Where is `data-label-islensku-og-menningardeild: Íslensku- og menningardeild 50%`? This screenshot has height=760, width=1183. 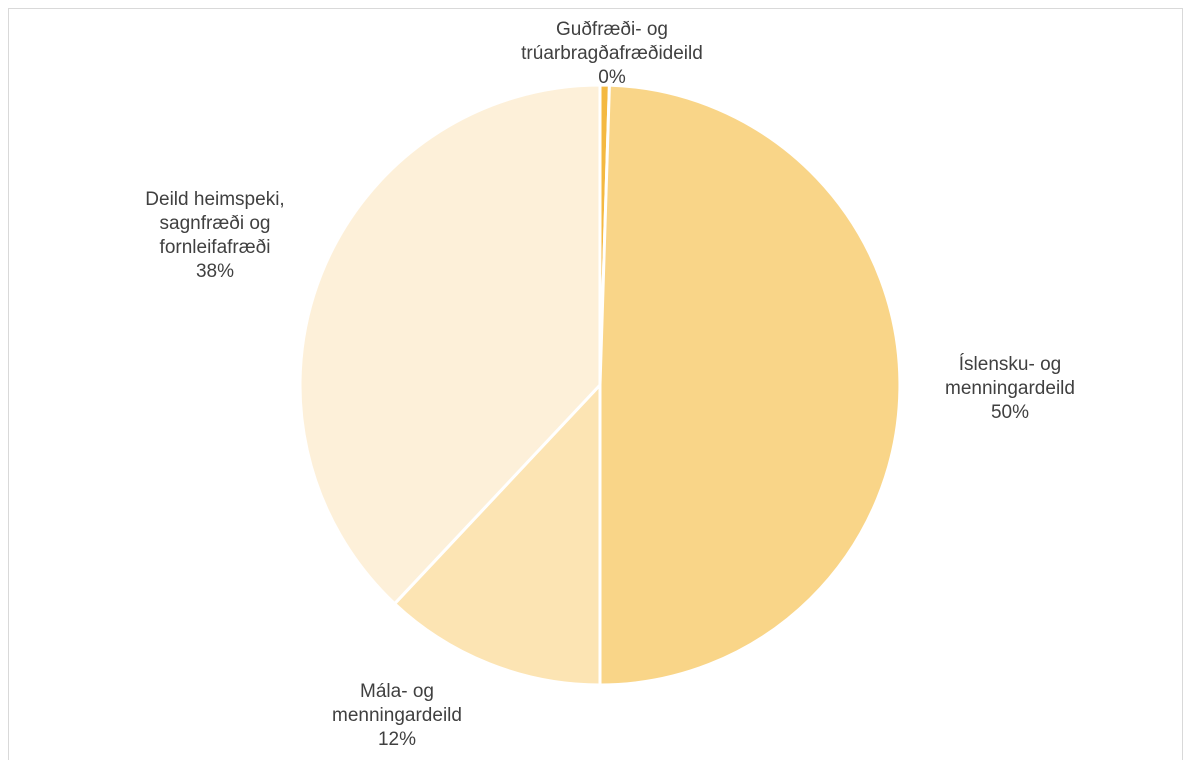 data-label-islensku-og-menningardeild: Íslensku- og menningardeild 50% is located at coordinates (1010, 388).